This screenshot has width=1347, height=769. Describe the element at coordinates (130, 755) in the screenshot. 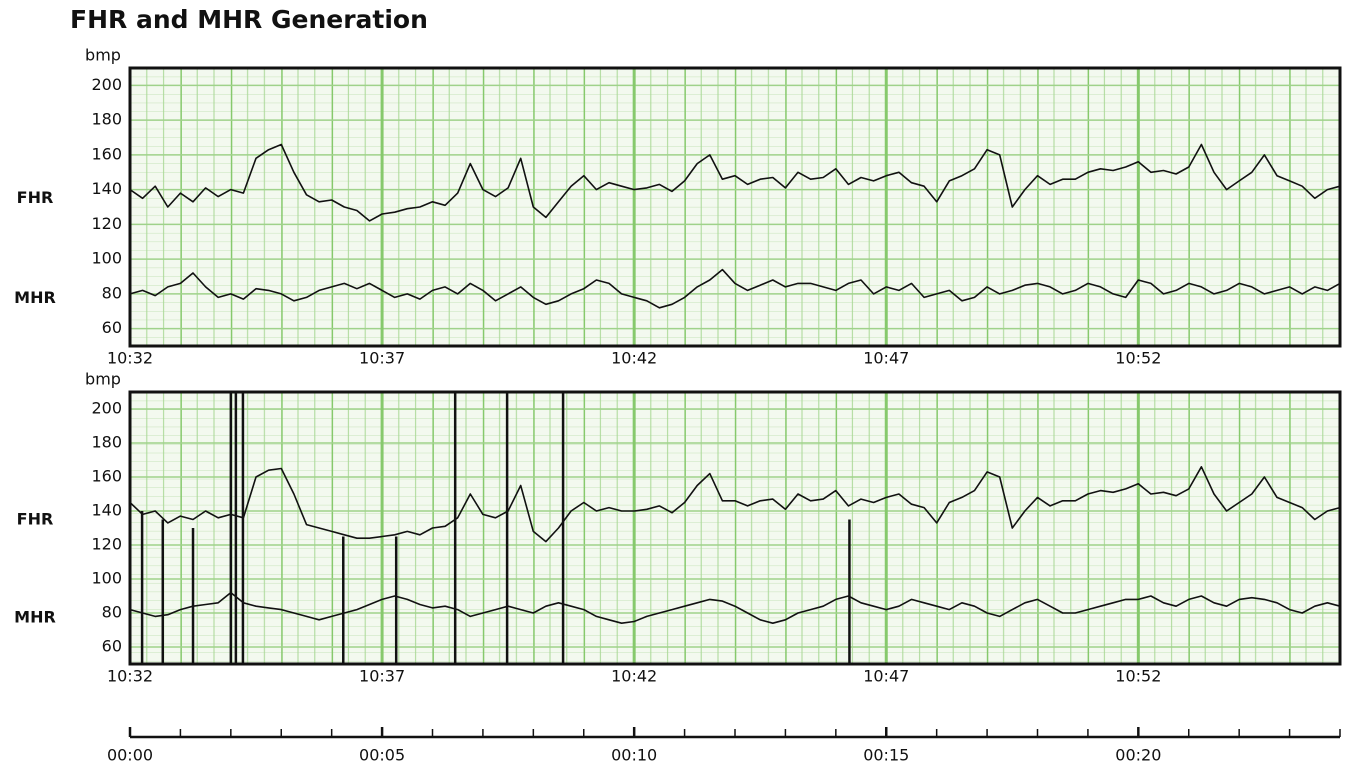

I see `x-tick-label: 00:00` at that location.